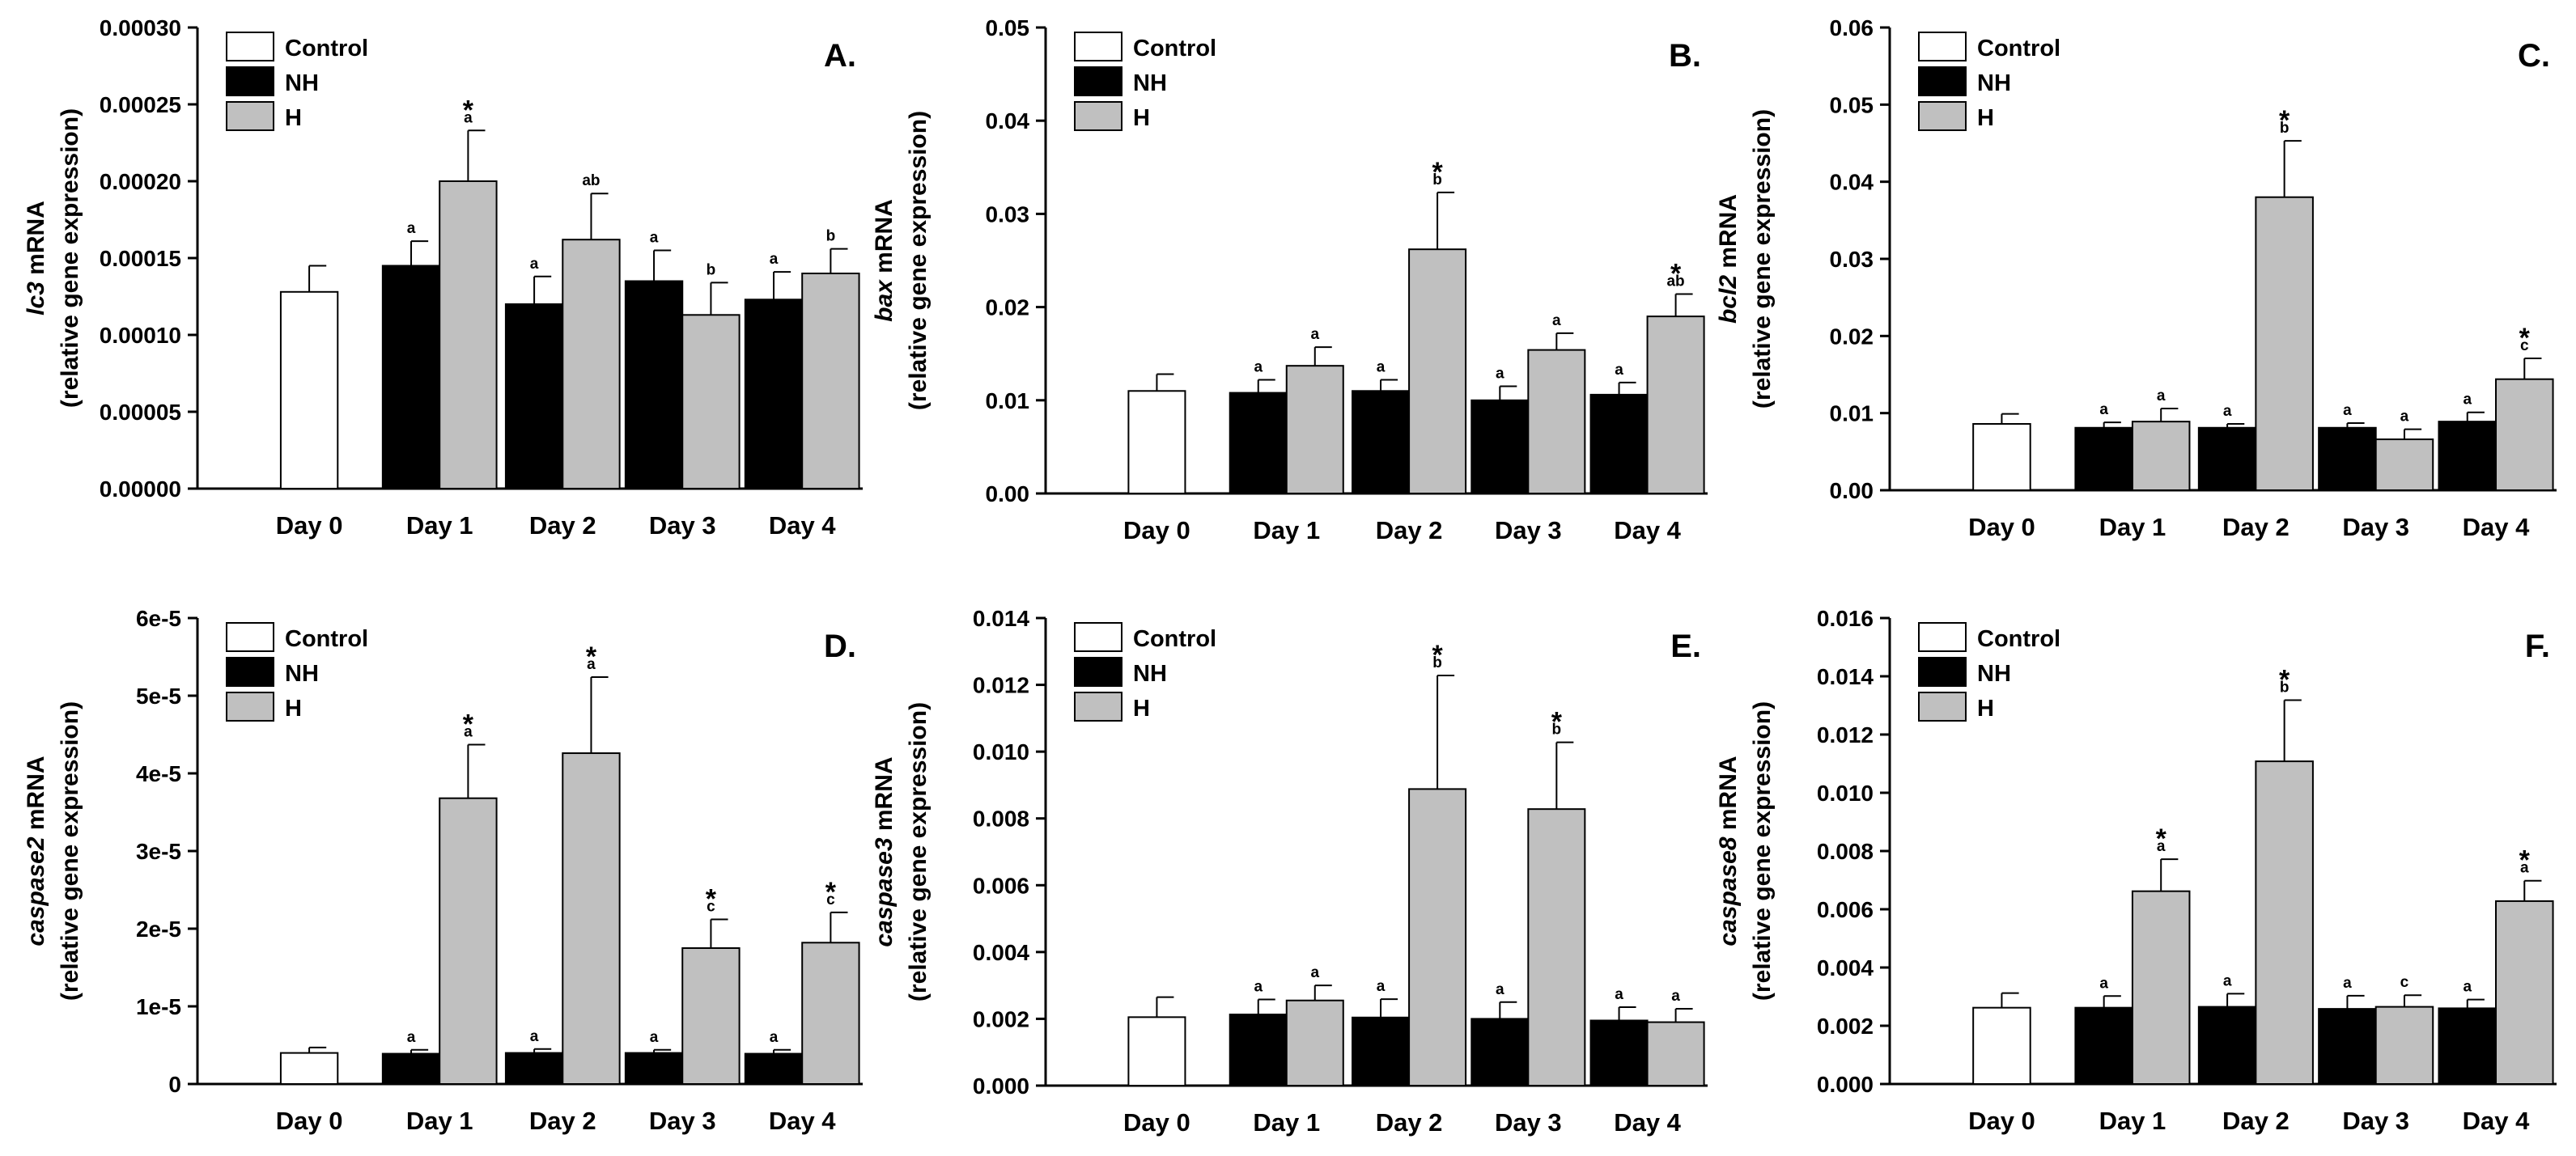 This screenshot has height=1156, width=2576. What do you see at coordinates (158, 618) in the screenshot?
I see `y-tick-label: 6e-5` at bounding box center [158, 618].